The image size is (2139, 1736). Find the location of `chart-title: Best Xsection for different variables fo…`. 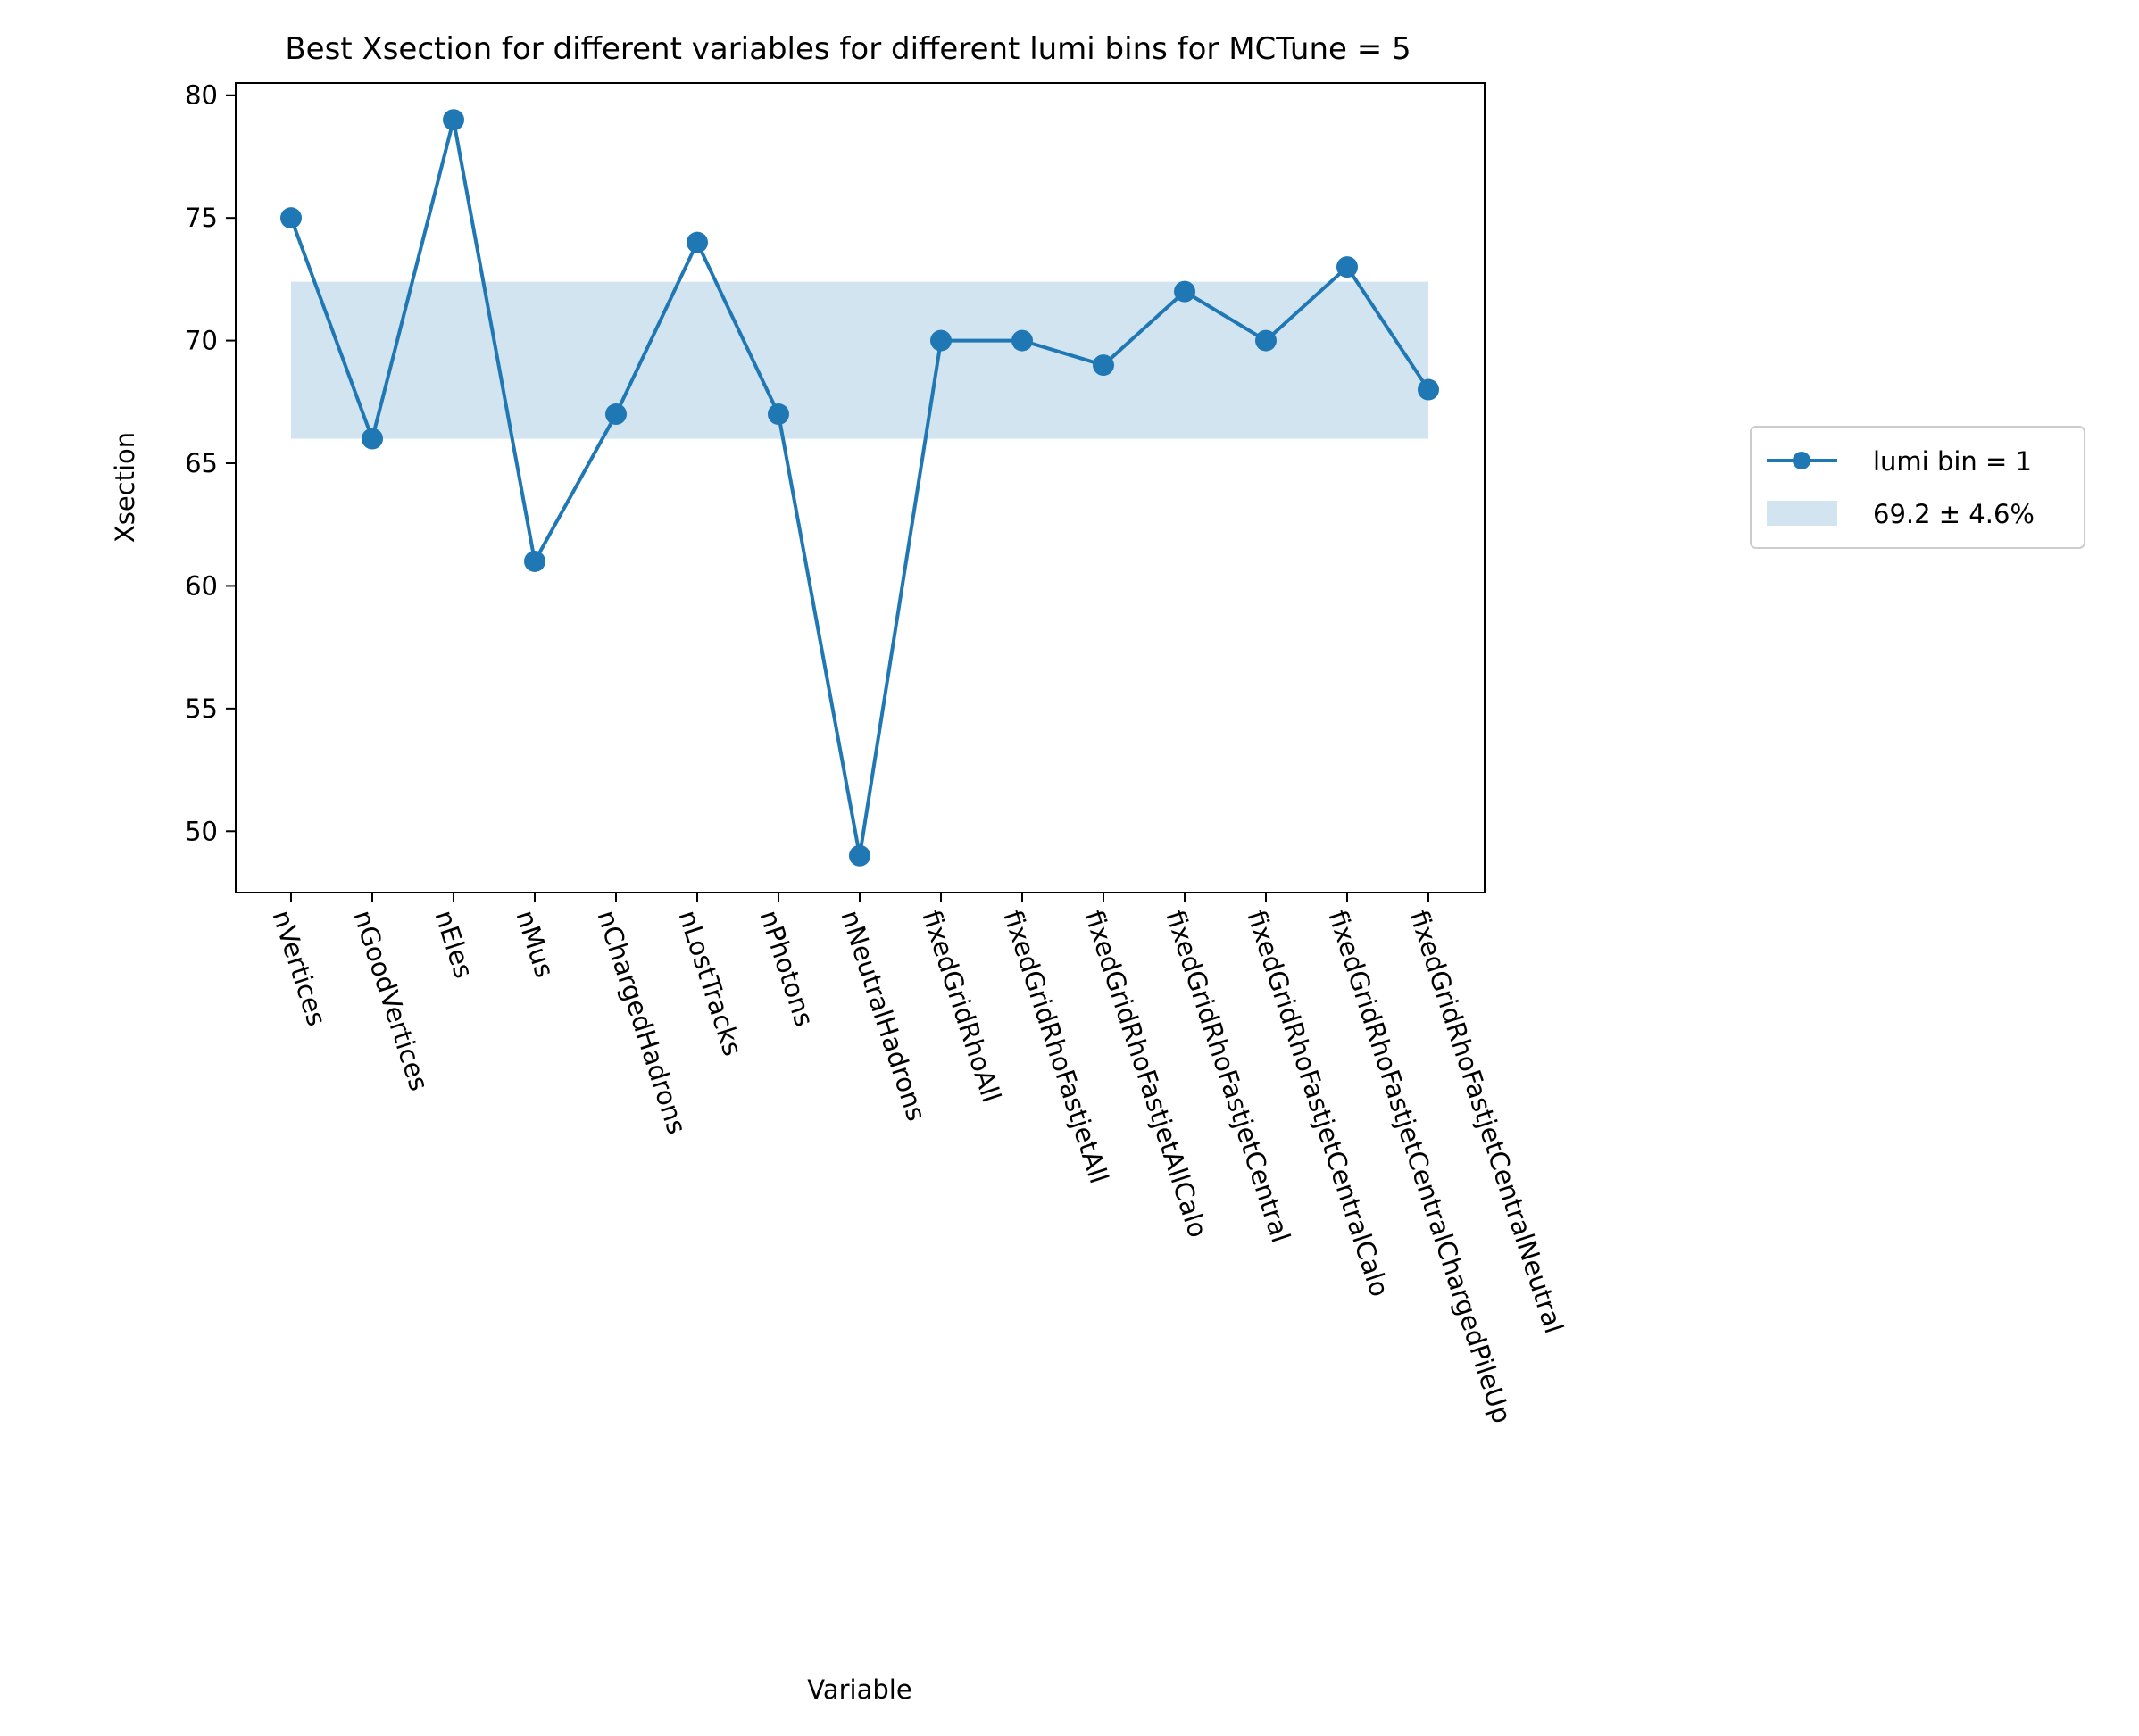

chart-title: Best Xsection for different variables fo… is located at coordinates (848, 49).